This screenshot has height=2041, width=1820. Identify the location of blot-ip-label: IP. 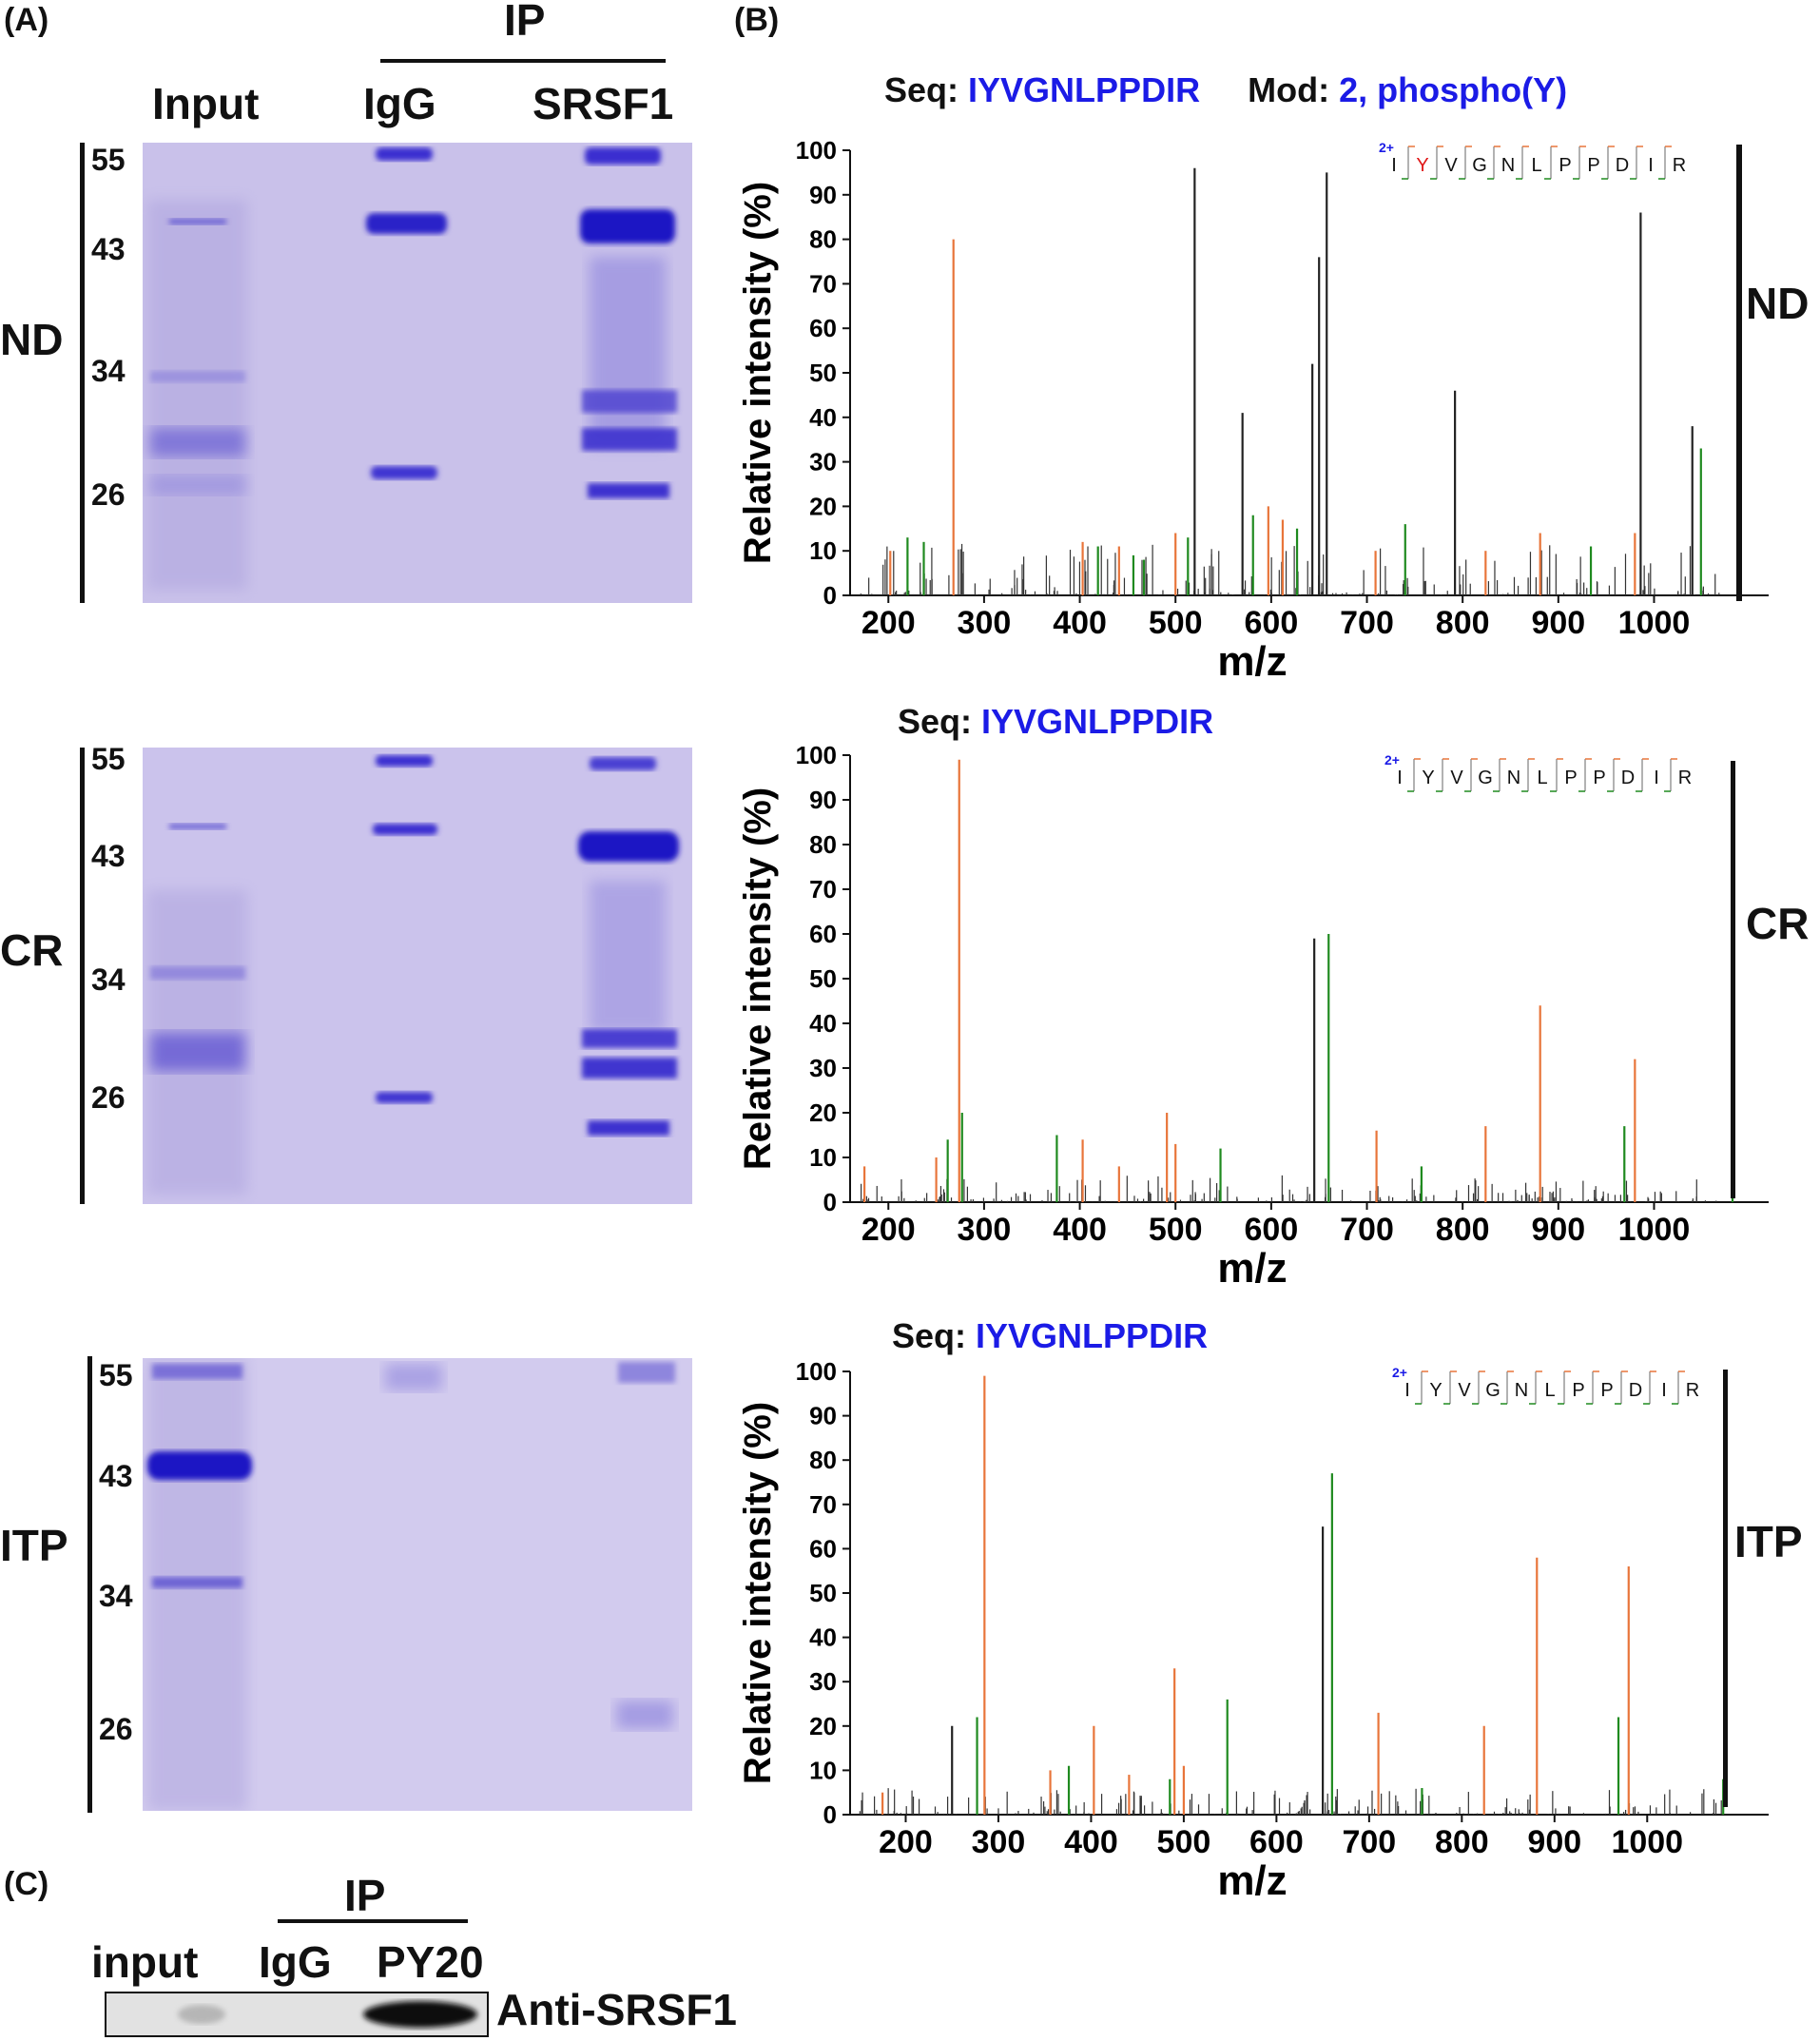
(365, 1895).